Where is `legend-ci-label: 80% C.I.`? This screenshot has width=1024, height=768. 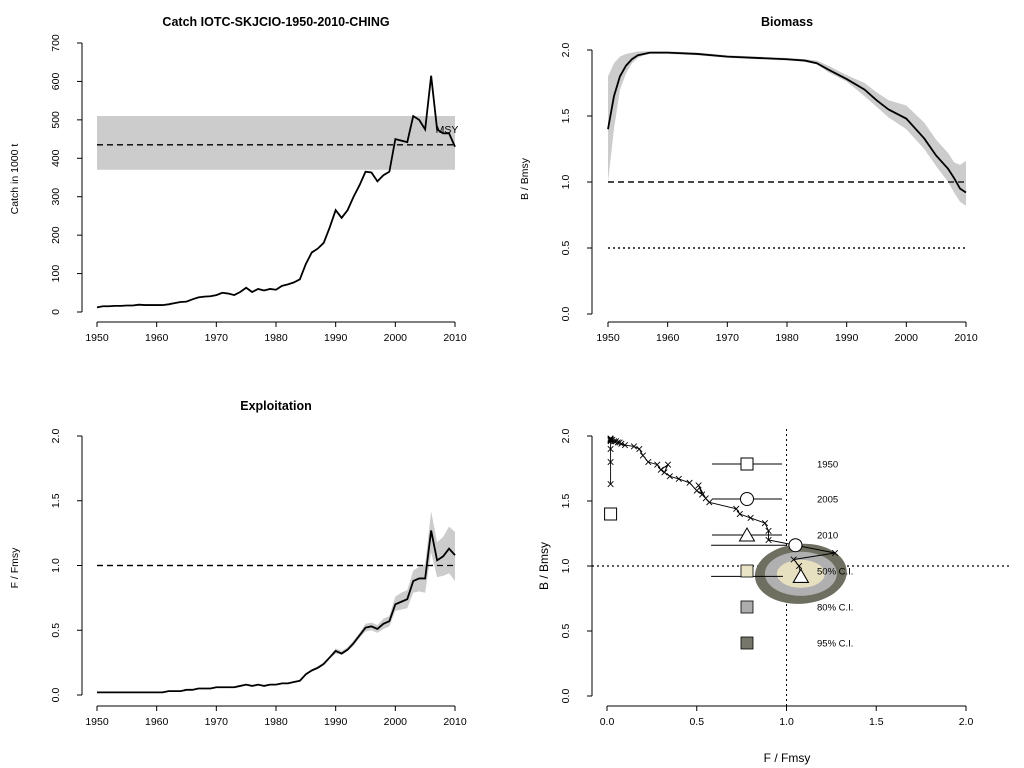
legend-ci-label: 80% C.I. is located at coordinates (835, 608).